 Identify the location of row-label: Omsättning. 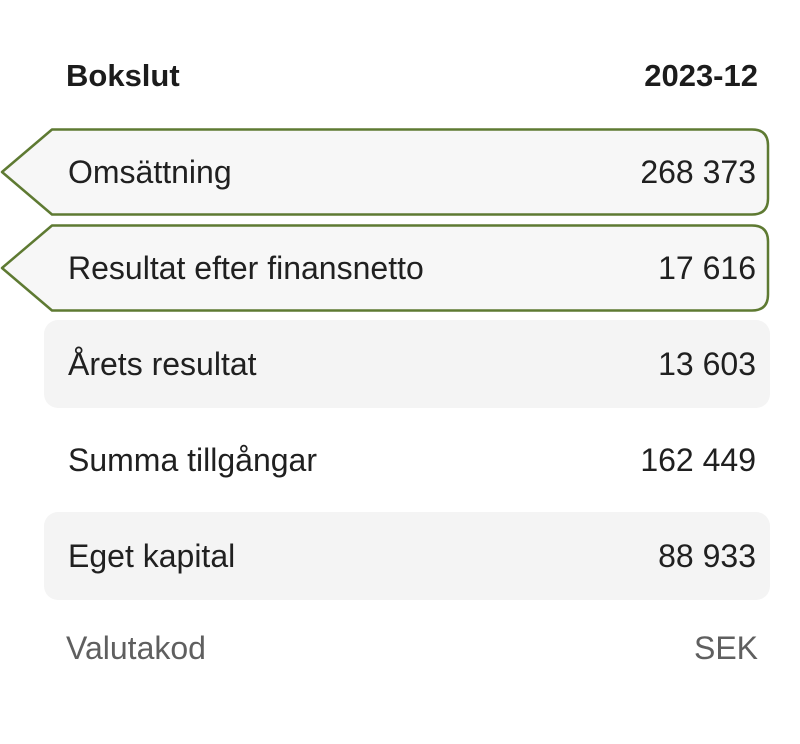
(150, 171).